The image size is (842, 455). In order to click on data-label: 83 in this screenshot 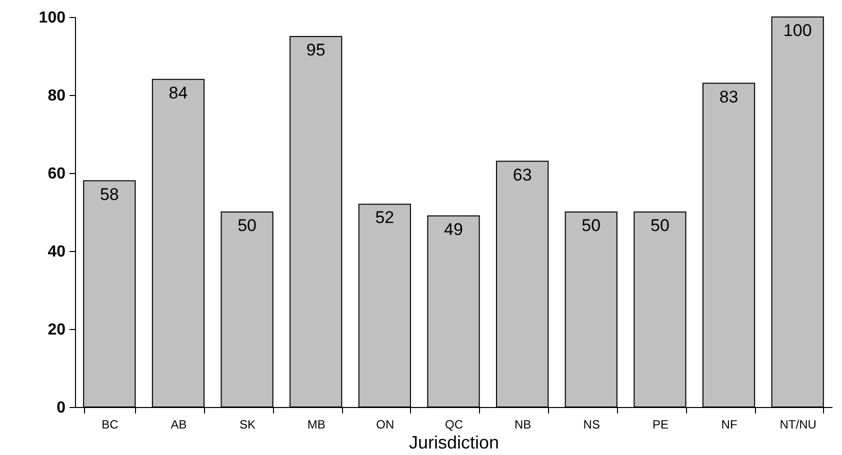, I will do `click(728, 96)`.